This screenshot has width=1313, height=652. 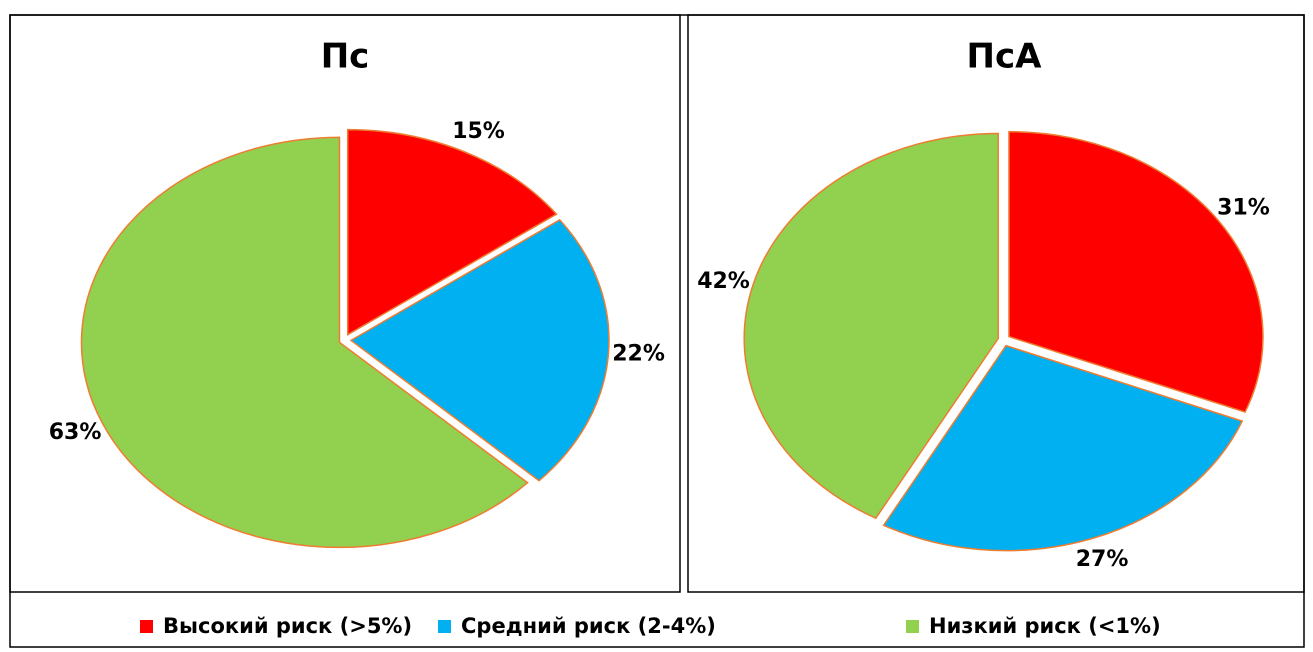 I want to click on legend-entry: Низкий риск (<1%), so click(x=1045, y=626).